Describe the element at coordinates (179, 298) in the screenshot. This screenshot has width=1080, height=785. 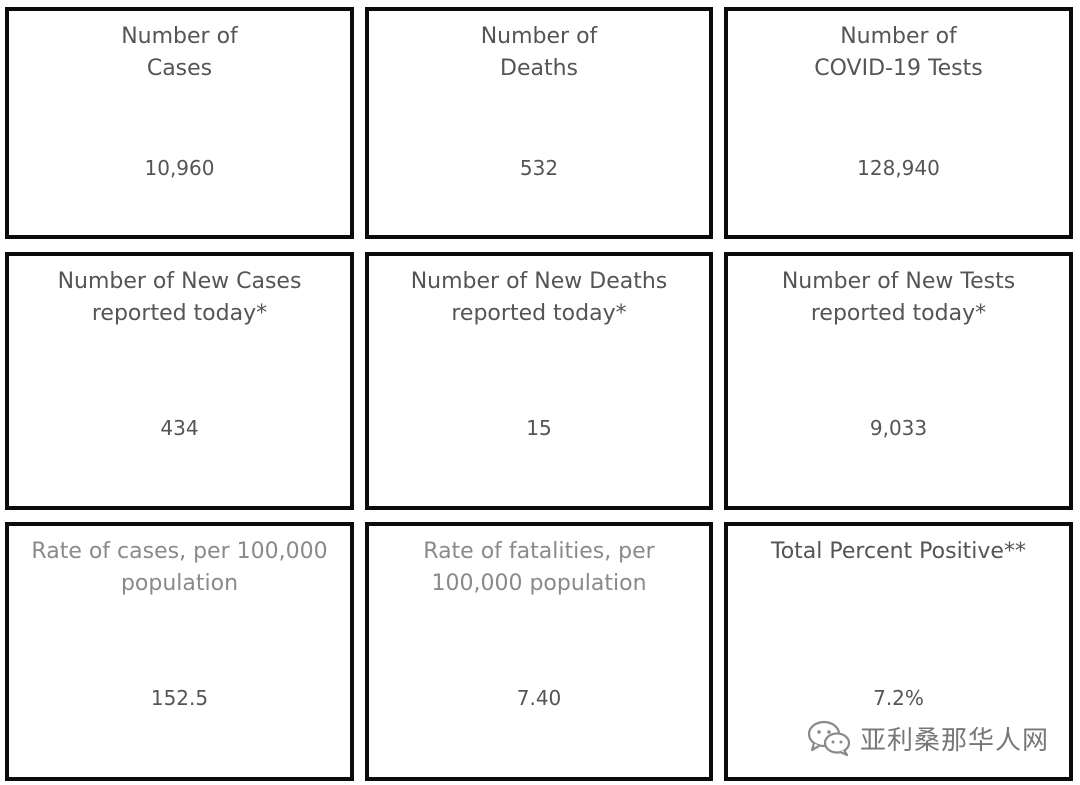
I see `card-title: Number of New Cases reported today*` at that location.